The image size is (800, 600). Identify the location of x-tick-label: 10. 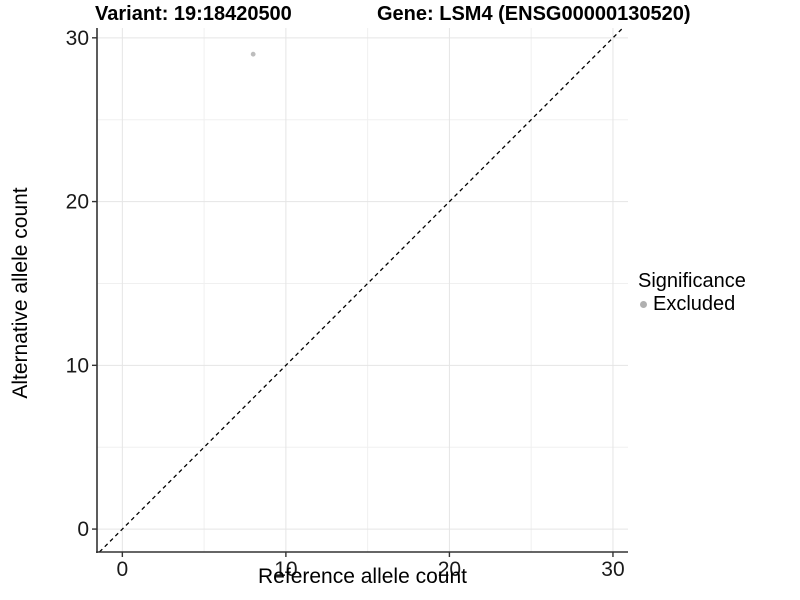
(285, 569).